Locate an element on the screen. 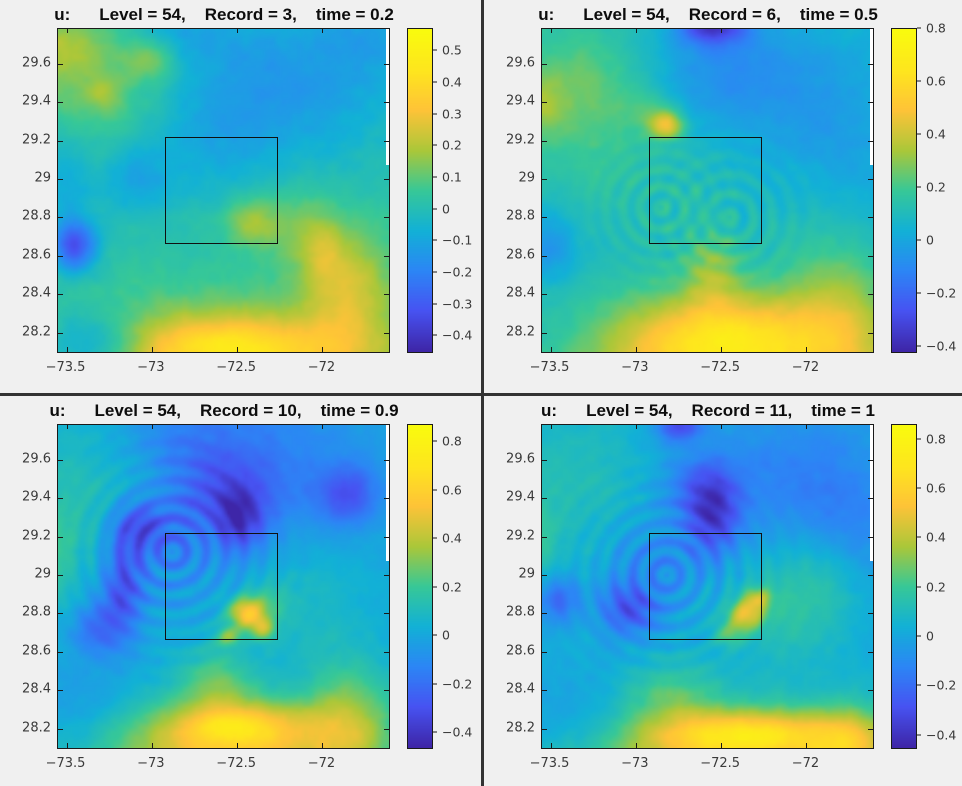  plot-title: u: Level = 54, Record = 10, time = 0.9 is located at coordinates (224, 411).